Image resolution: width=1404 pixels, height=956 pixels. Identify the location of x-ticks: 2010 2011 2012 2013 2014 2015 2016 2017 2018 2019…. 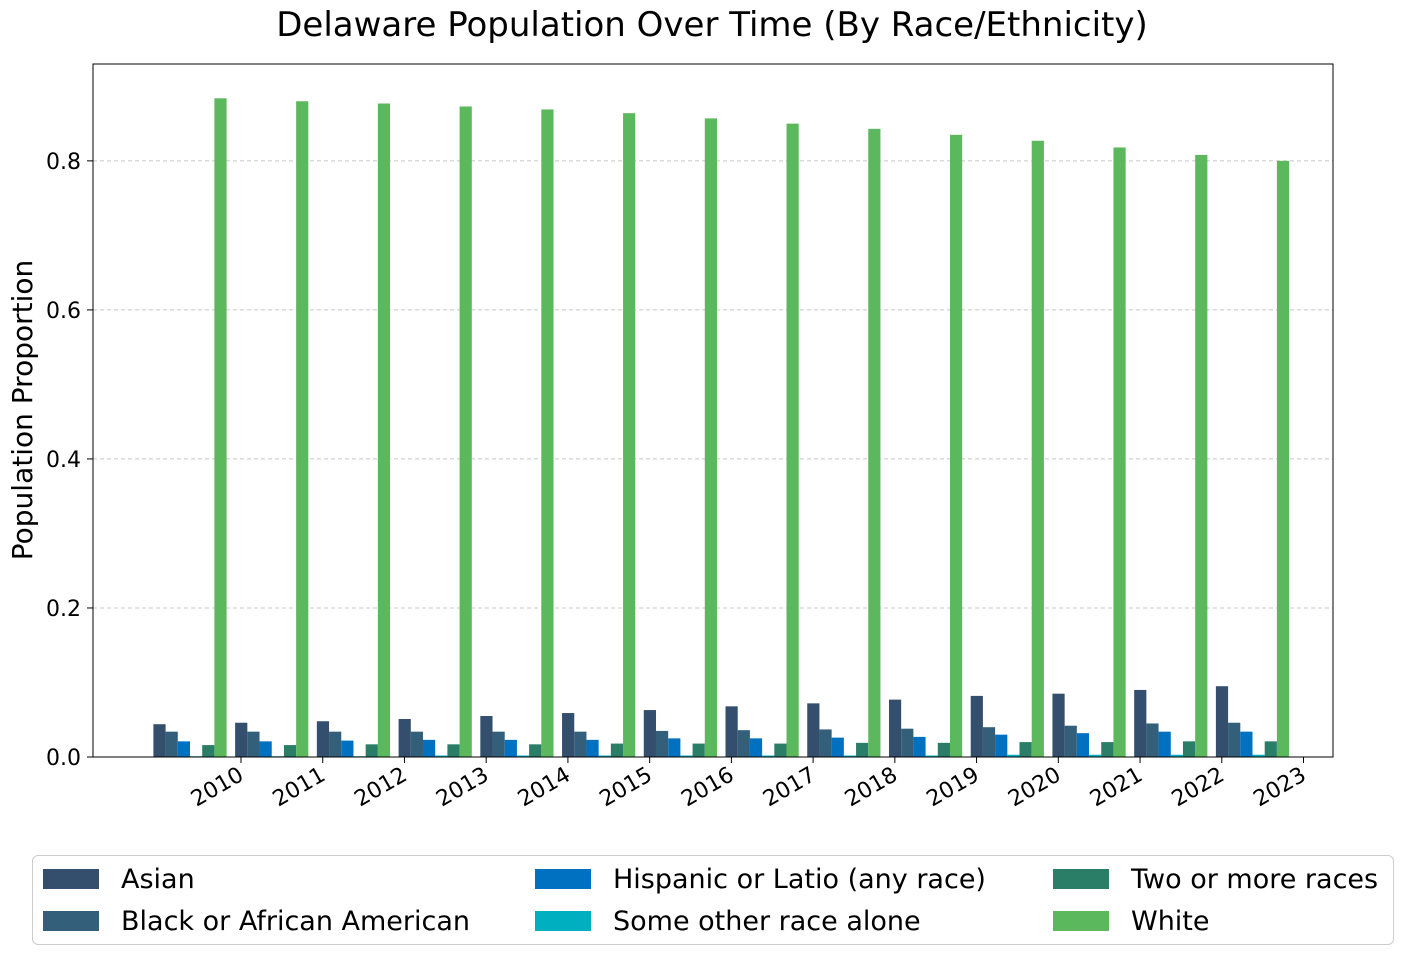
(749, 785).